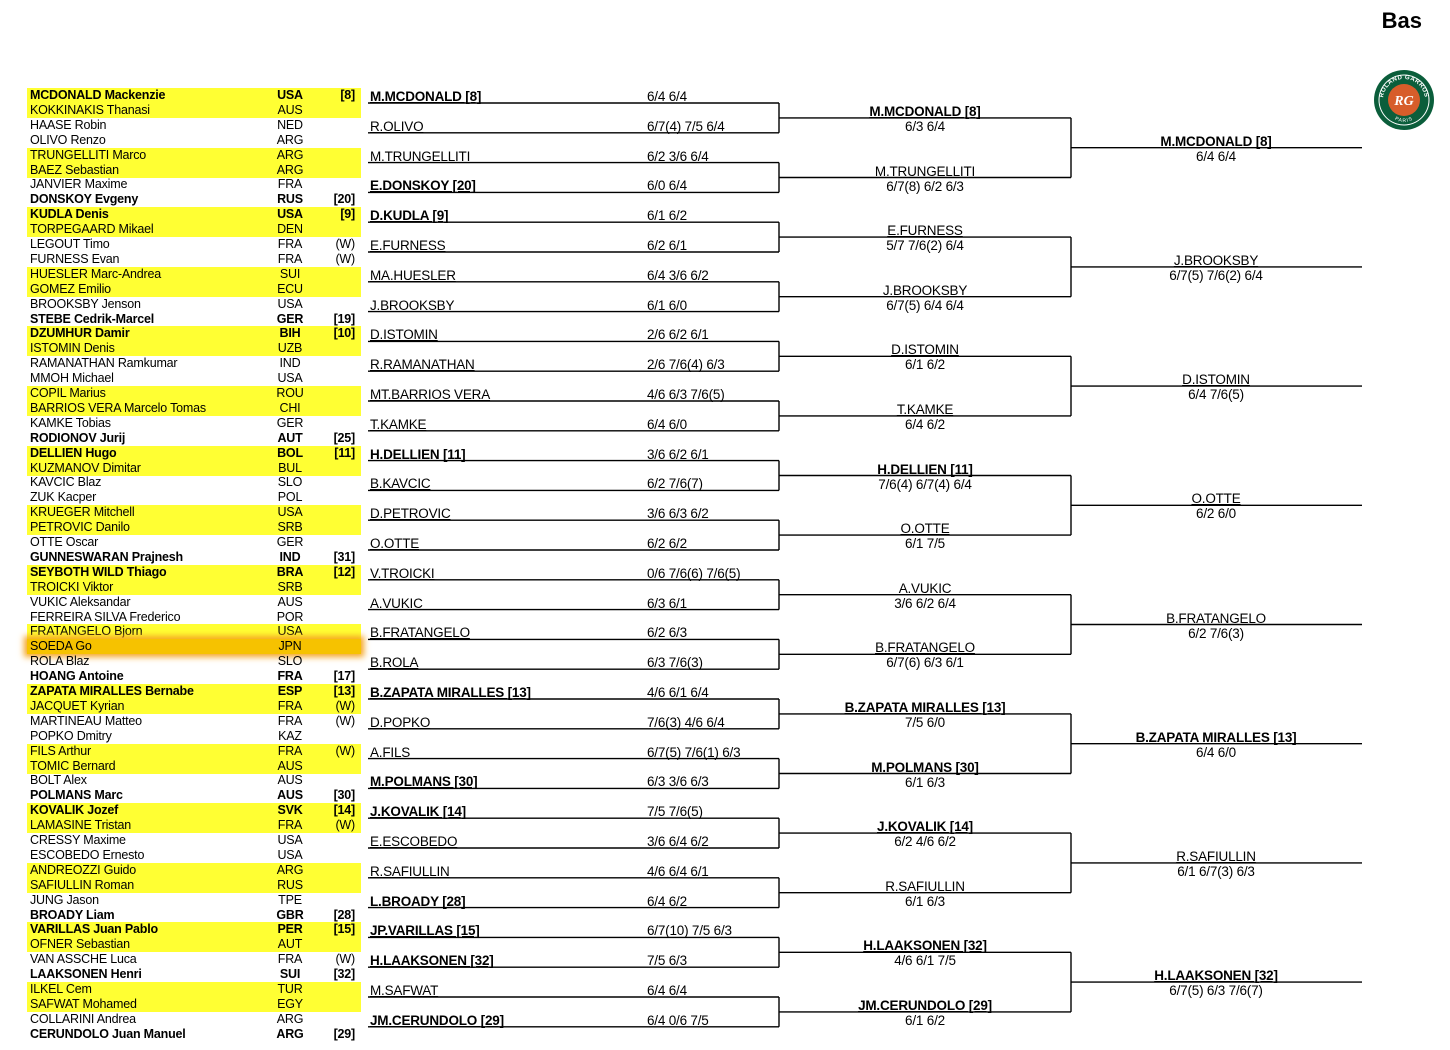  I want to click on r2-player: J.BROOKSBY, so click(925, 290).